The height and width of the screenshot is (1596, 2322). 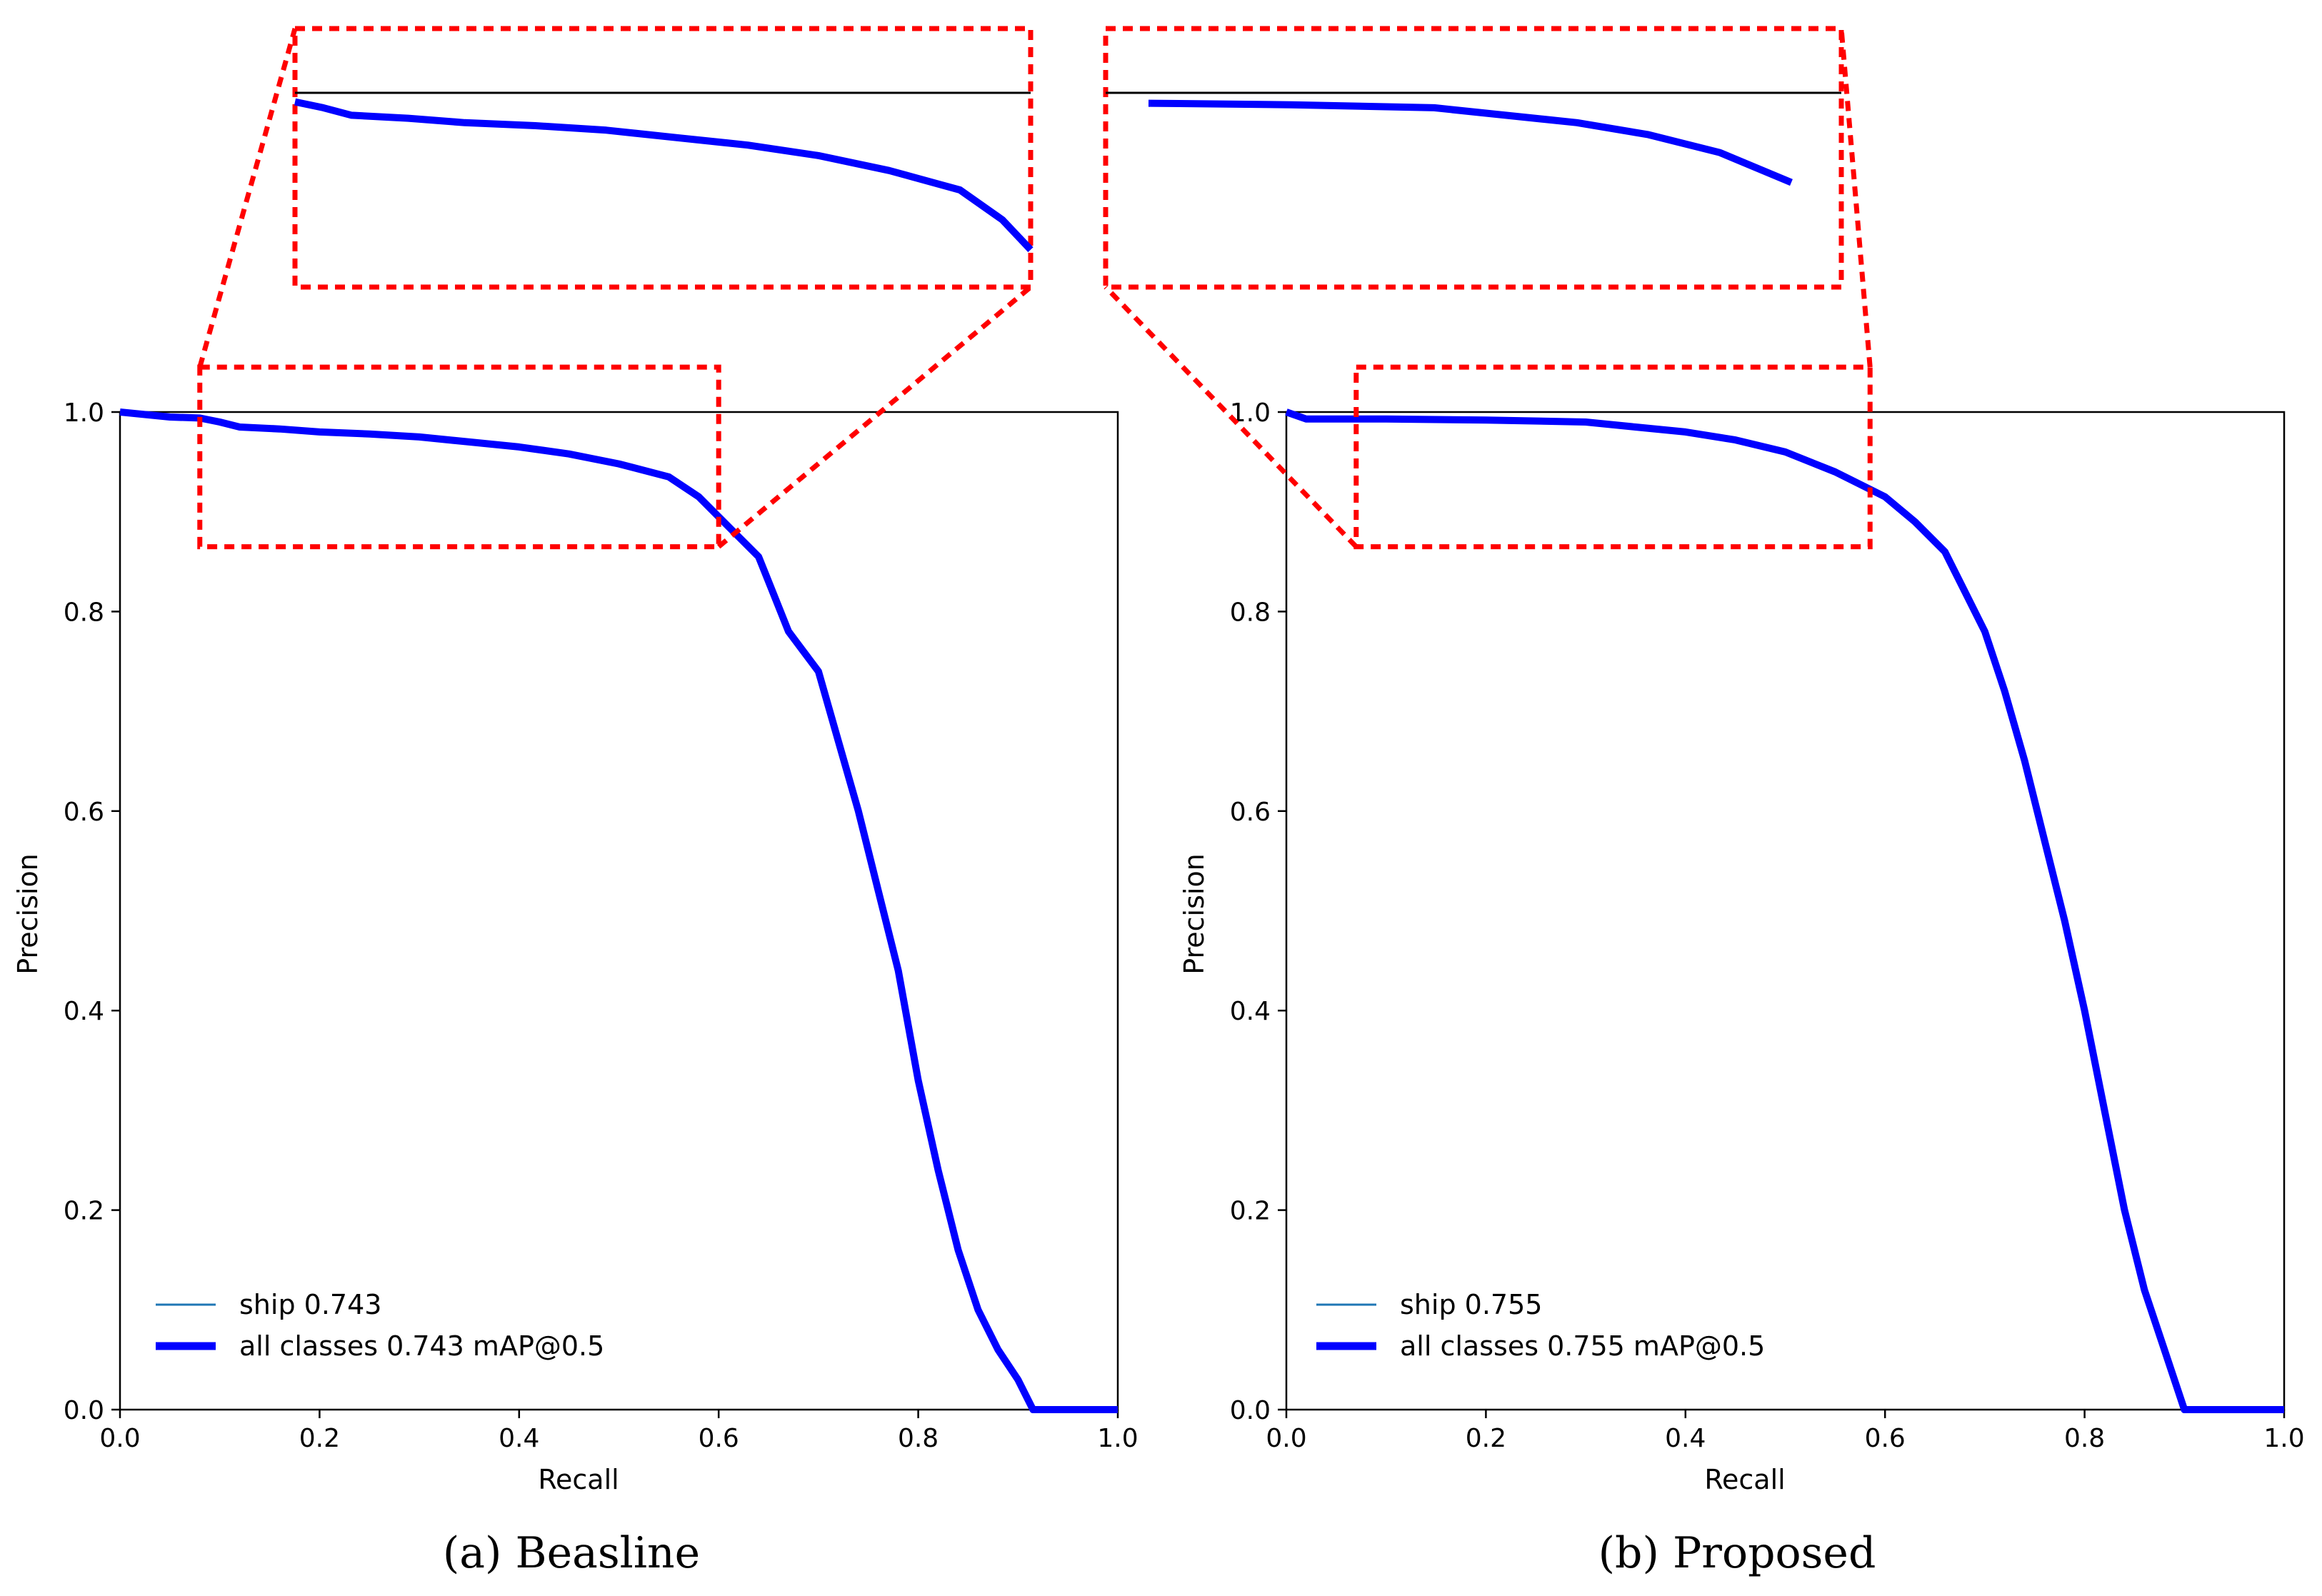 What do you see at coordinates (247, 198) in the screenshot?
I see `leader-line-baseline` at bounding box center [247, 198].